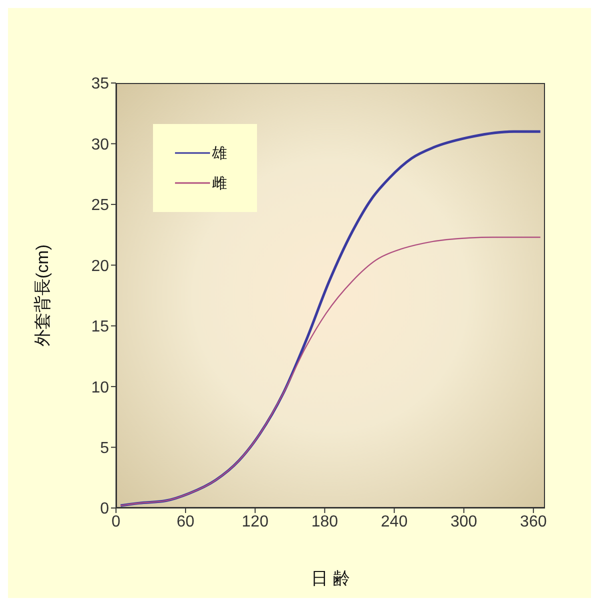 The image size is (599, 606). I want to click on x-tick-label: 180, so click(324, 521).